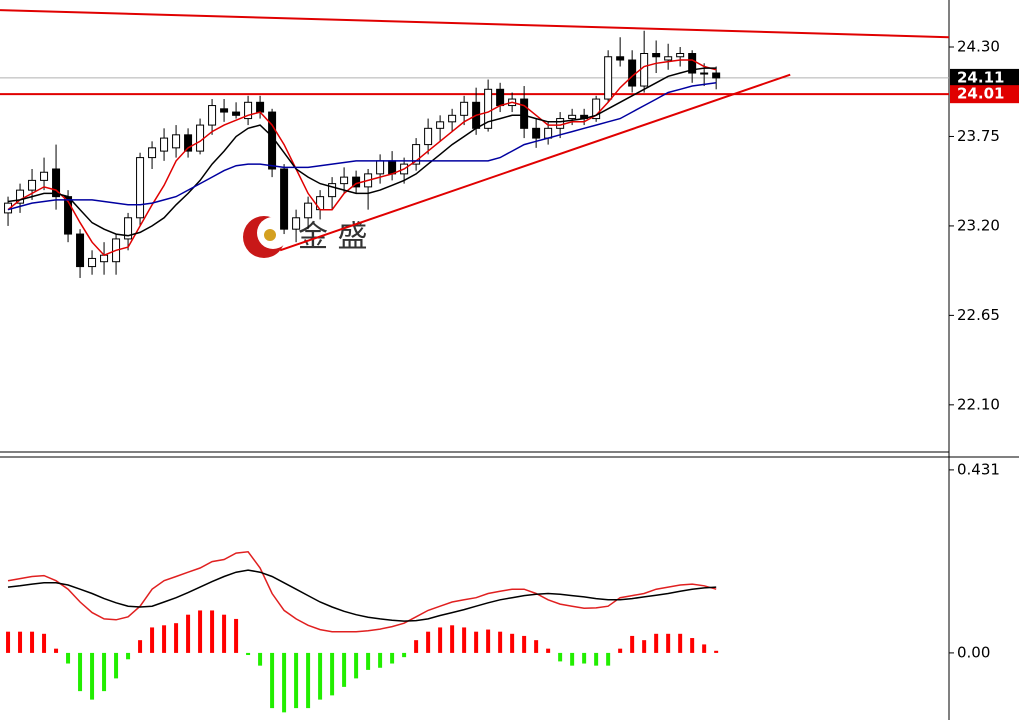 This screenshot has height=720, width=1019. I want to click on price-label: 24.11, so click(980, 77).